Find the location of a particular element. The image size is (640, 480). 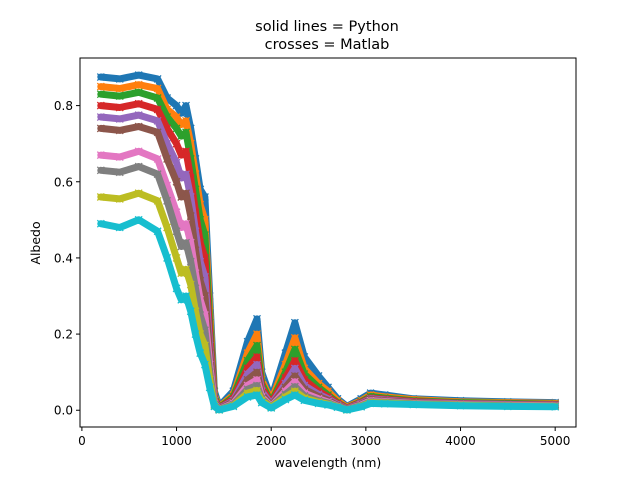

x-tick-label: 5000 is located at coordinates (555, 441).